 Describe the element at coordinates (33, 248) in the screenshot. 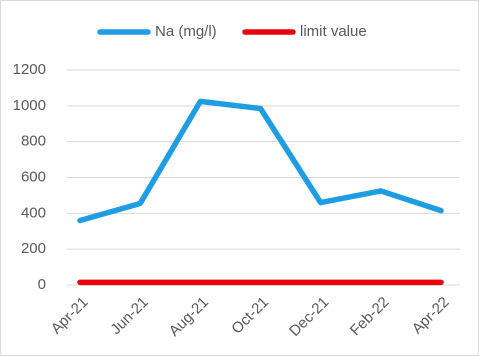

I see `y-tick-label: 200` at that location.